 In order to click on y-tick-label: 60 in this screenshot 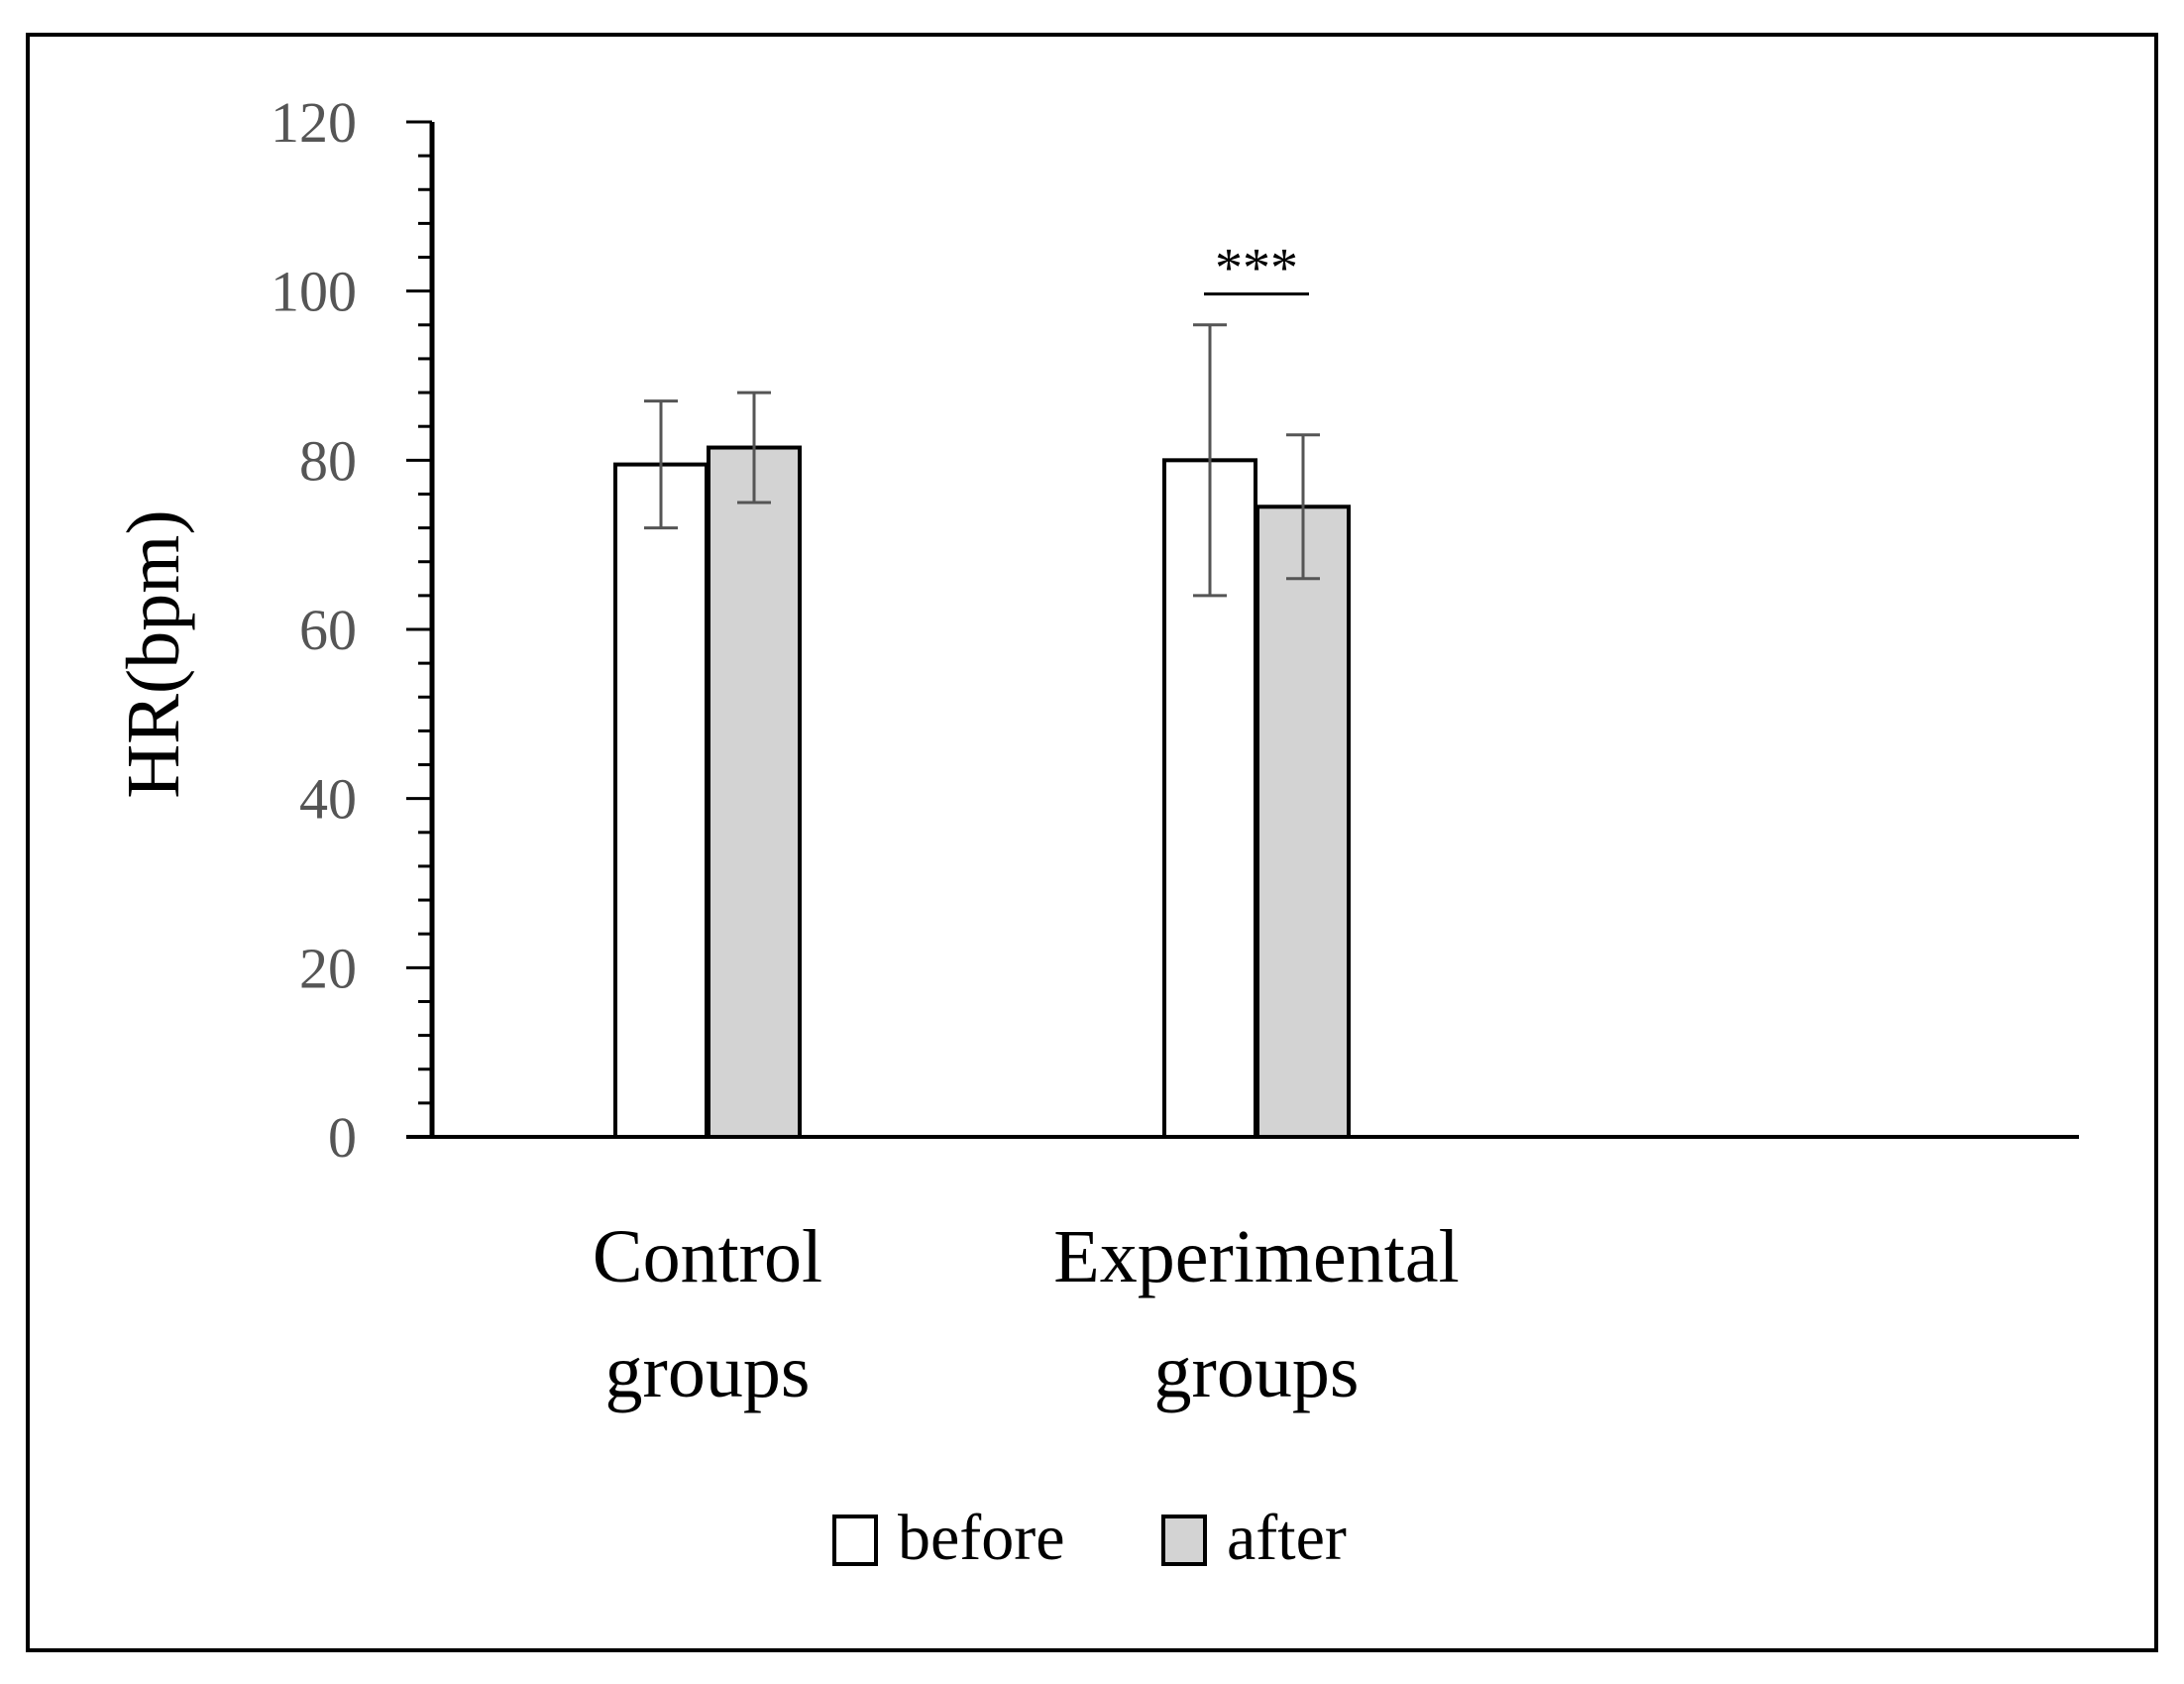, I will do `click(328, 630)`.